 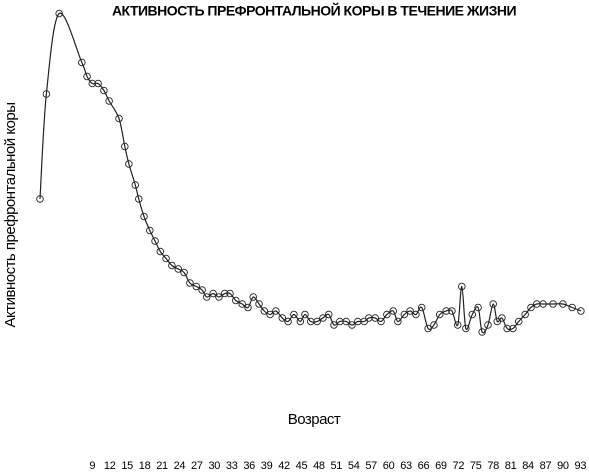 I want to click on x-tick-label: 84, so click(x=528, y=466).